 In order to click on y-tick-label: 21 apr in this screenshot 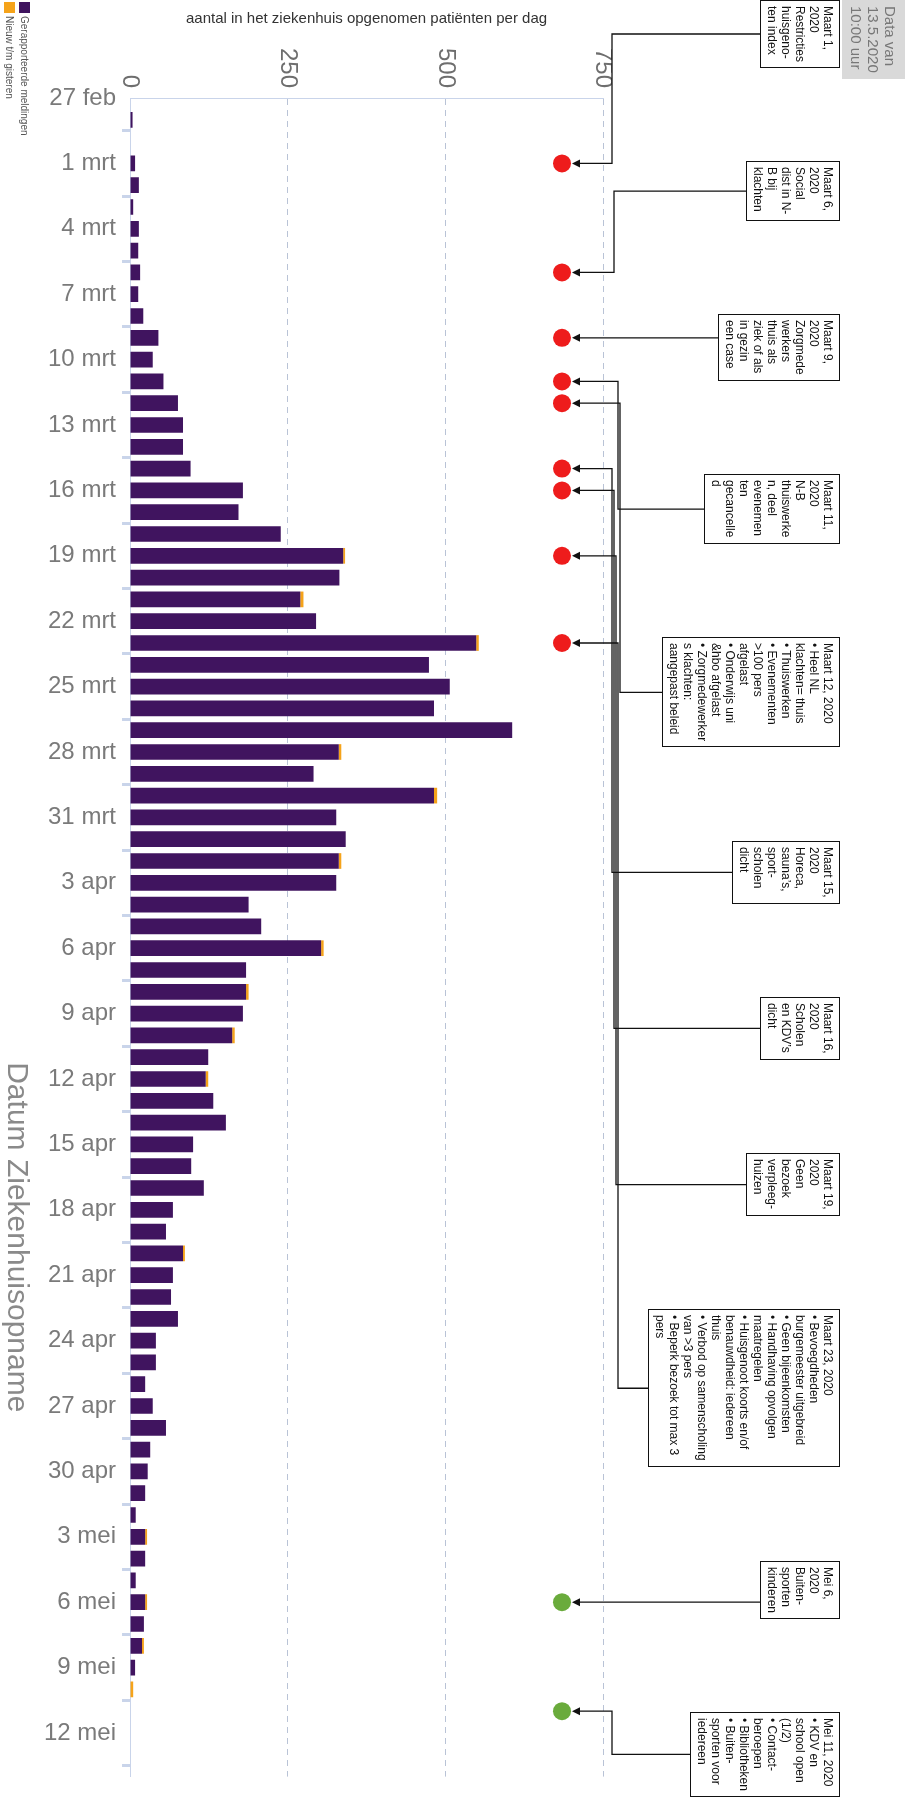, I will do `click(82, 1273)`.